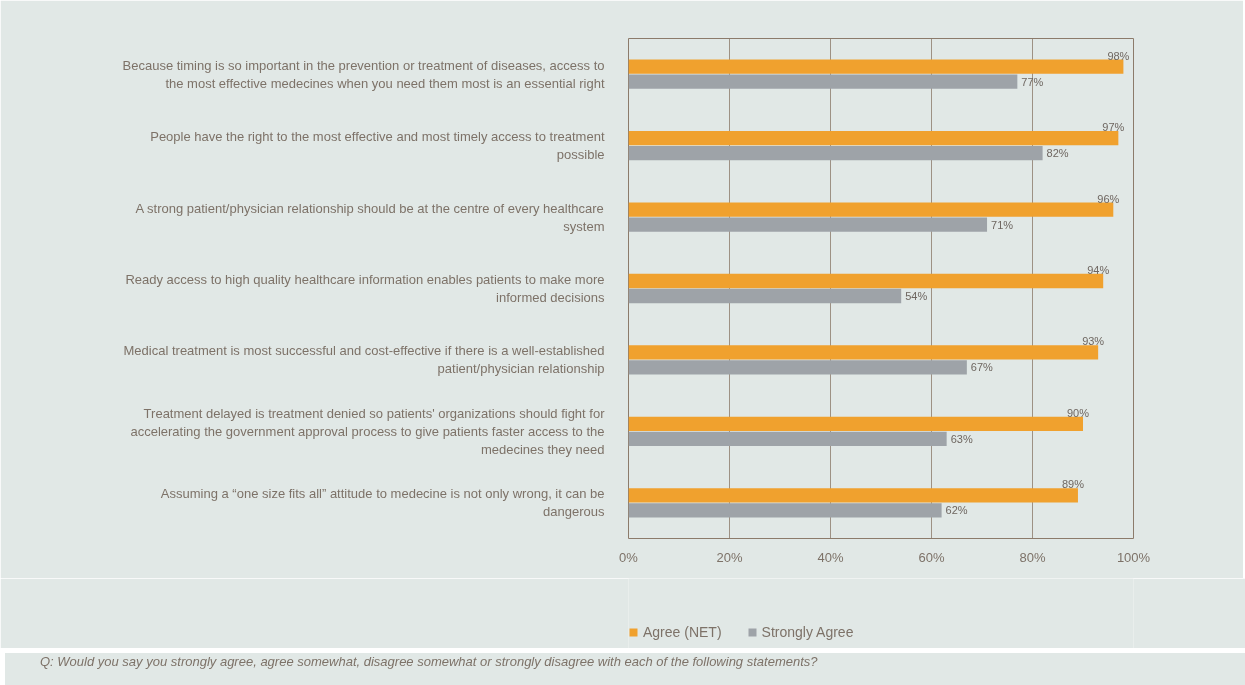 This screenshot has height=685, width=1245. Describe the element at coordinates (429, 662) in the screenshot. I see `text: Q: Would you say you strongly agree, agree somewhat, disagree somewhat or strongly disagree with each of the following statements?` at that location.